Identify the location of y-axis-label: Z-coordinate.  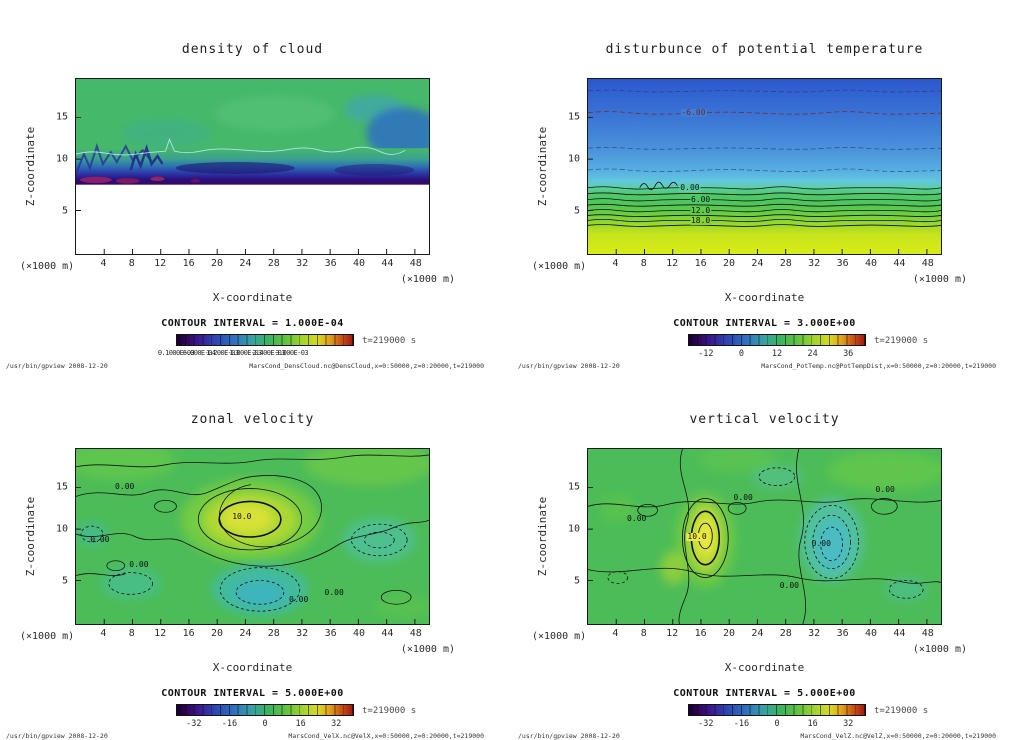
(31, 536).